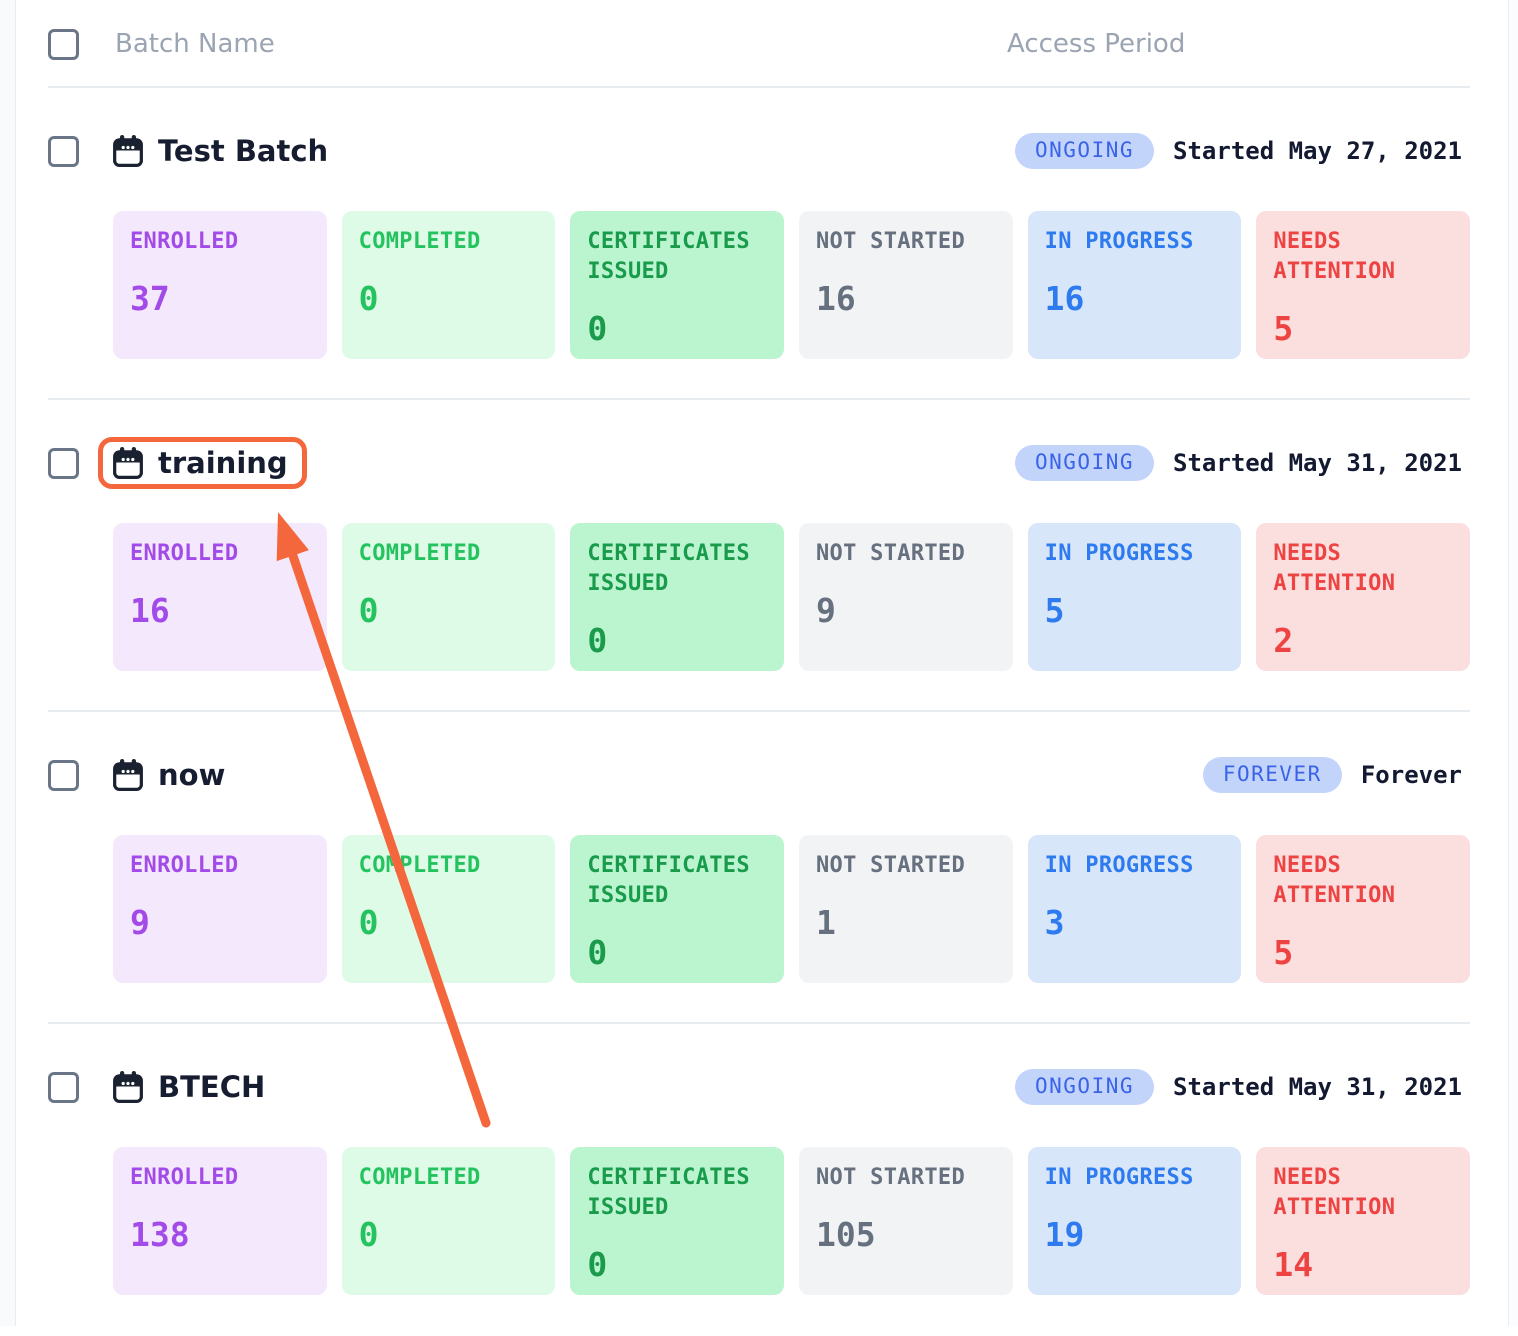 This screenshot has width=1518, height=1336. I want to click on access-period-text: Started May 31, 2021, so click(1317, 1087).